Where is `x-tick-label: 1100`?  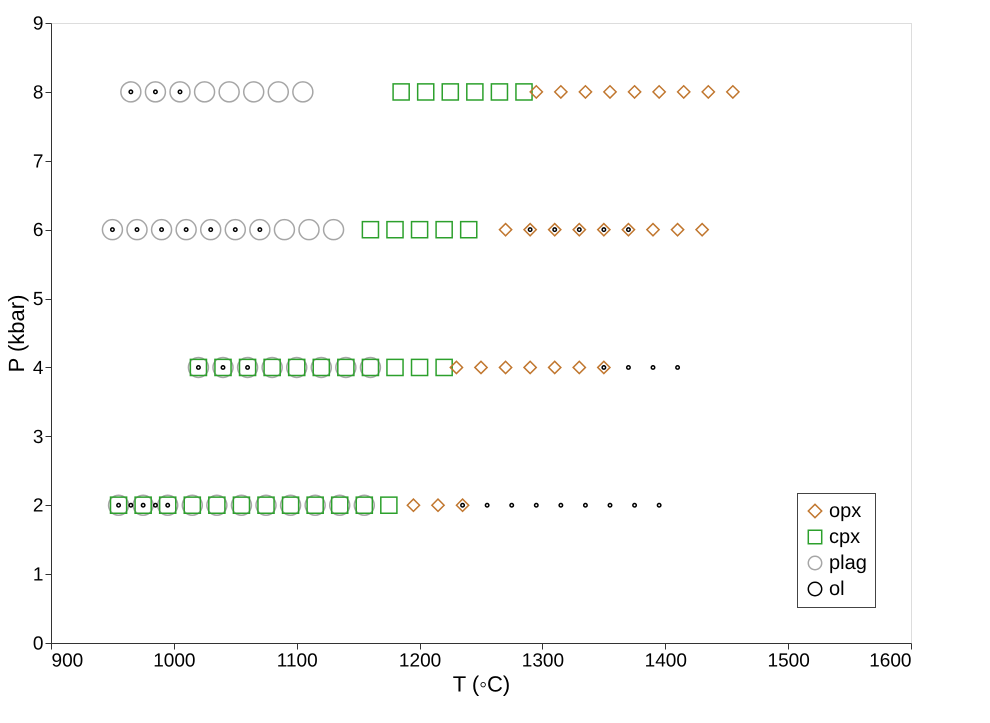 x-tick-label: 1100 is located at coordinates (297, 661).